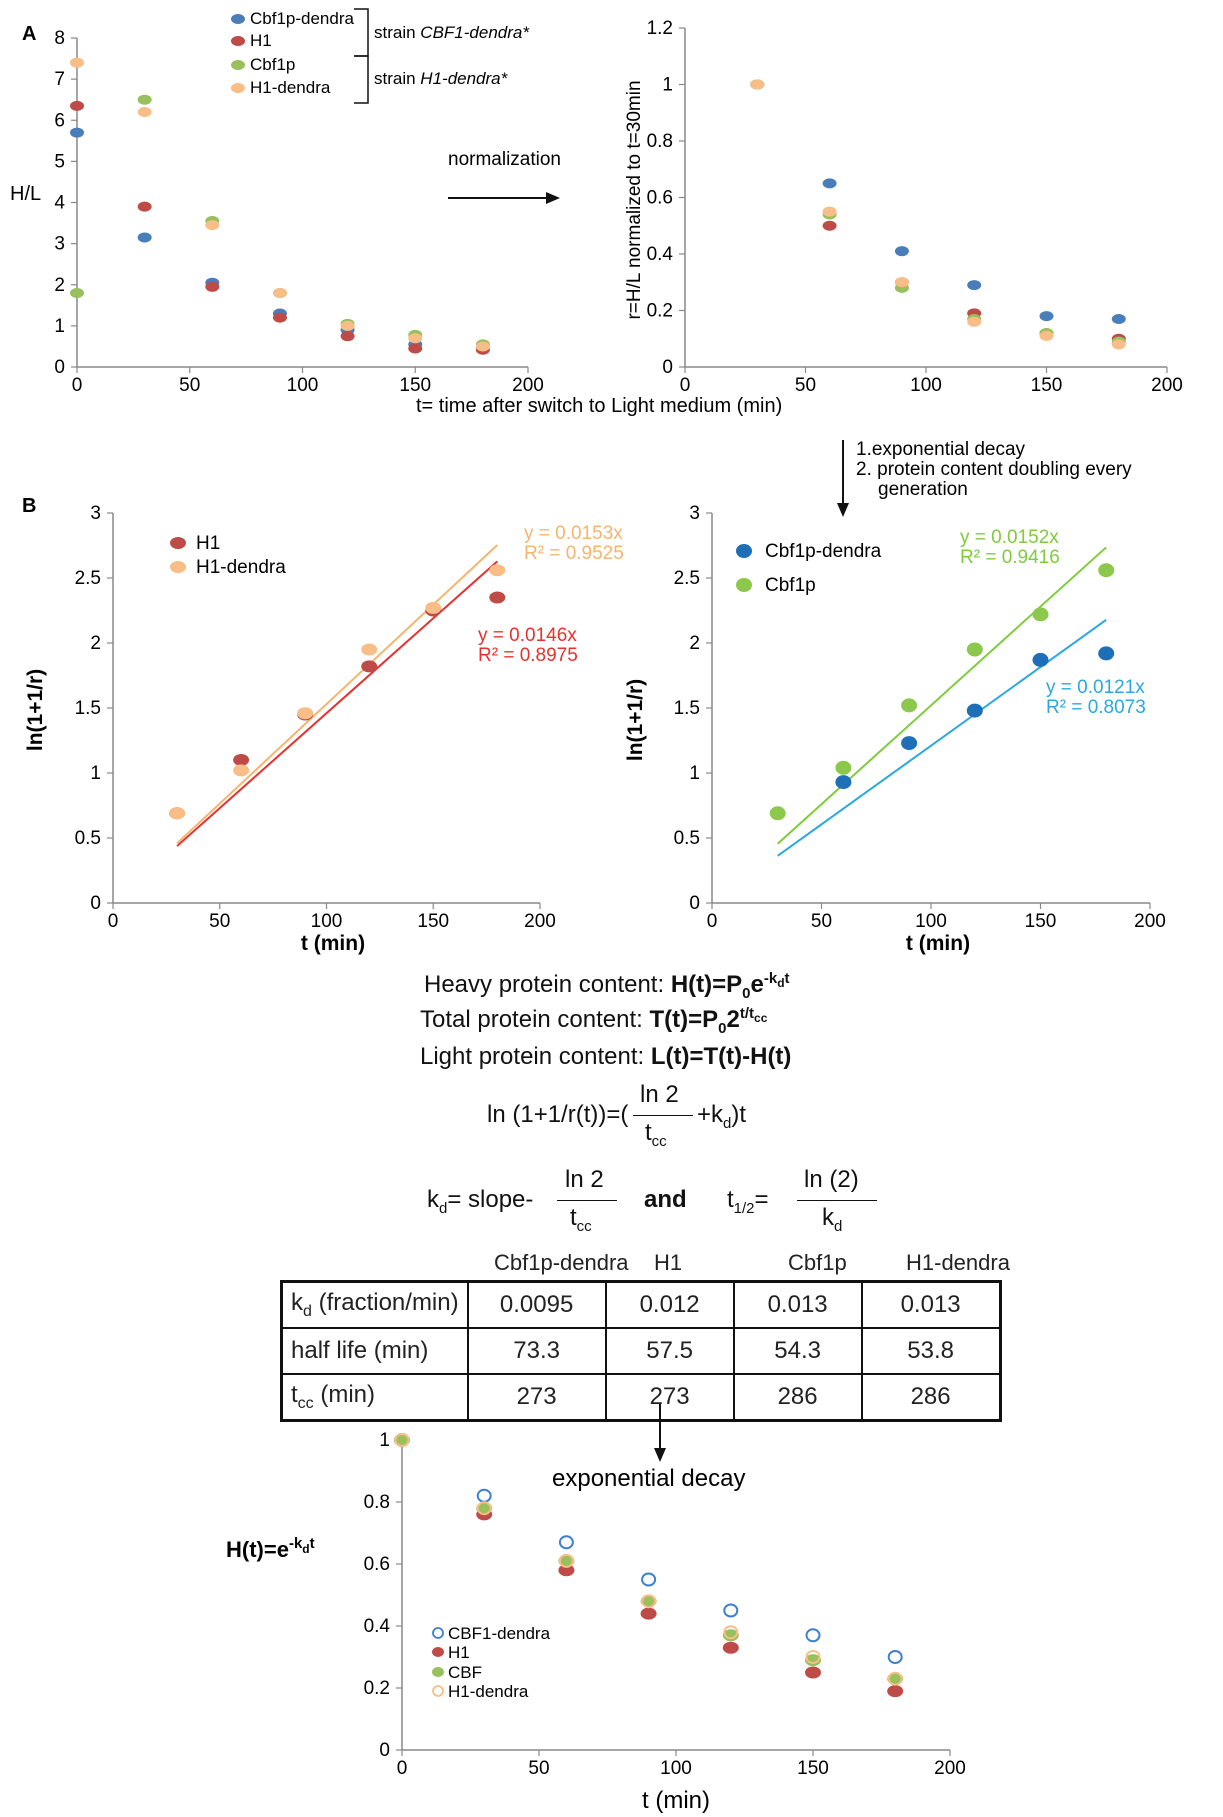  I want to click on trendline-r2: R² = 0.9525, so click(574, 553).